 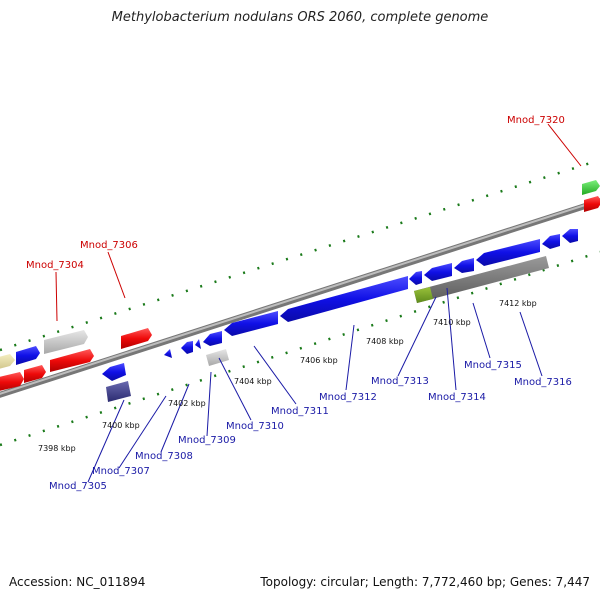 What do you see at coordinates (300, 411) in the screenshot?
I see `gene-label: Mnod_7311` at bounding box center [300, 411].